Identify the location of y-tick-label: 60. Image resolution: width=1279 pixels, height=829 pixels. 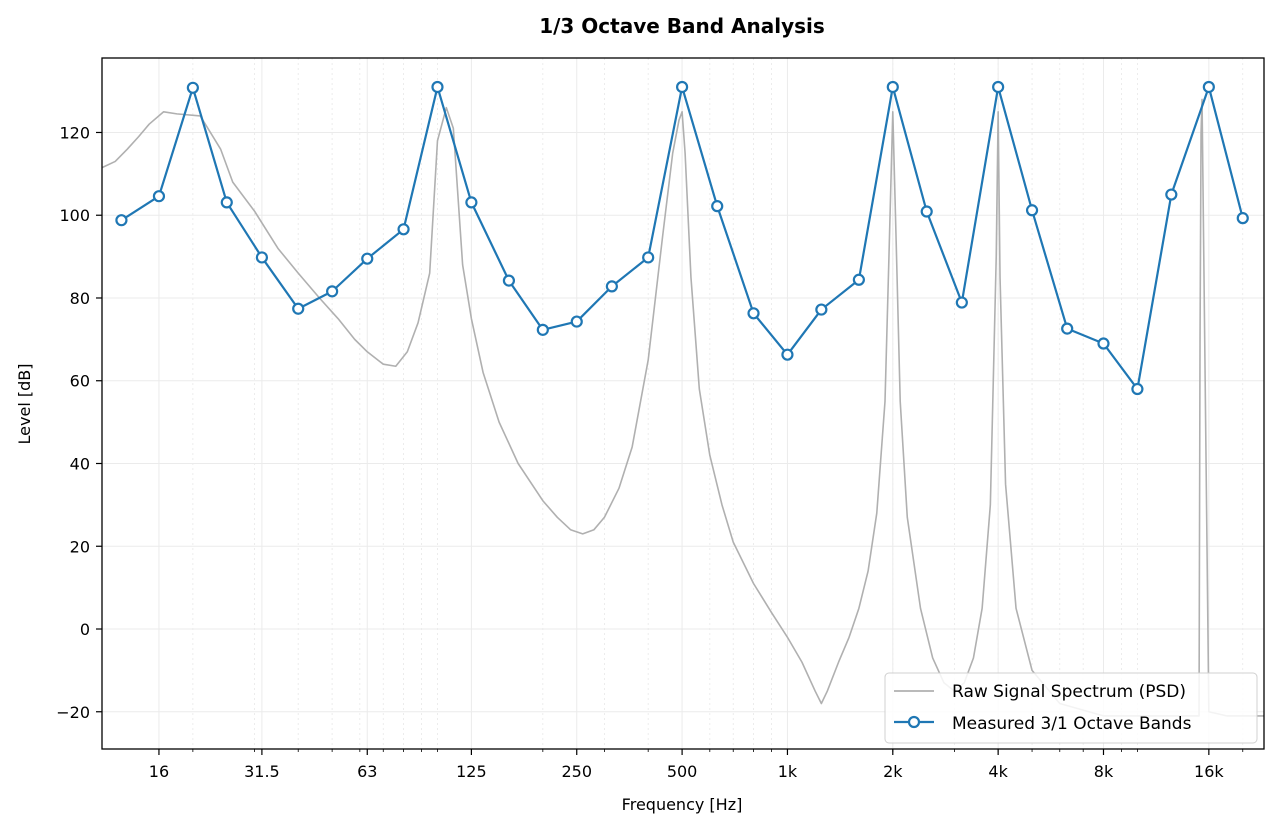
(80, 381).